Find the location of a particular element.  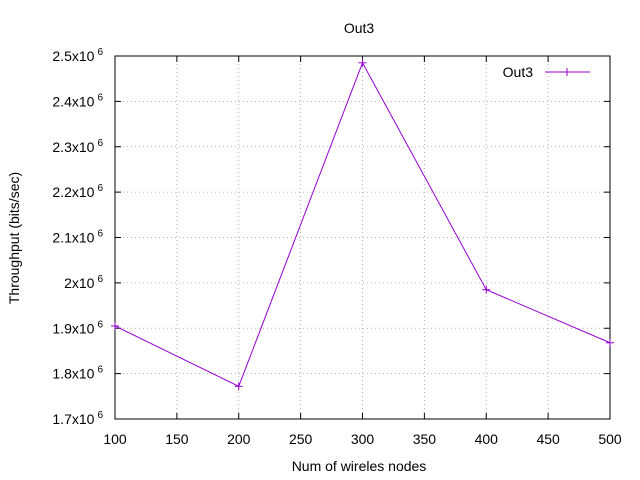

chart-title: Out3 is located at coordinates (359, 28).